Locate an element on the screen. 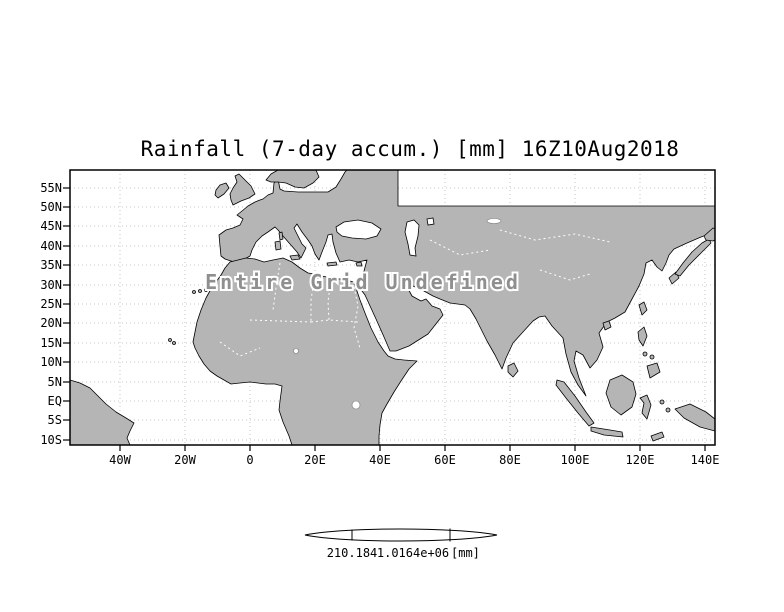  lat-tick-label: 5S is located at coordinates (55, 420).